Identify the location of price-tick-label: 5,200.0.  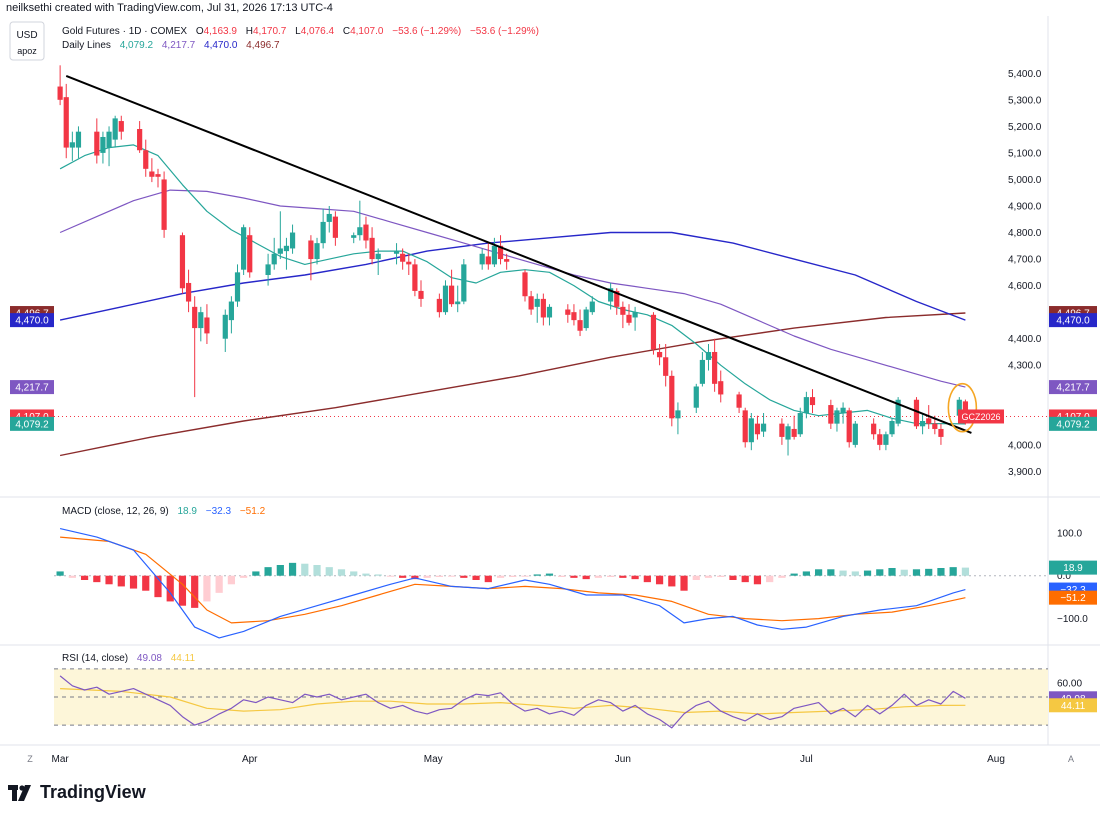
(1025, 127).